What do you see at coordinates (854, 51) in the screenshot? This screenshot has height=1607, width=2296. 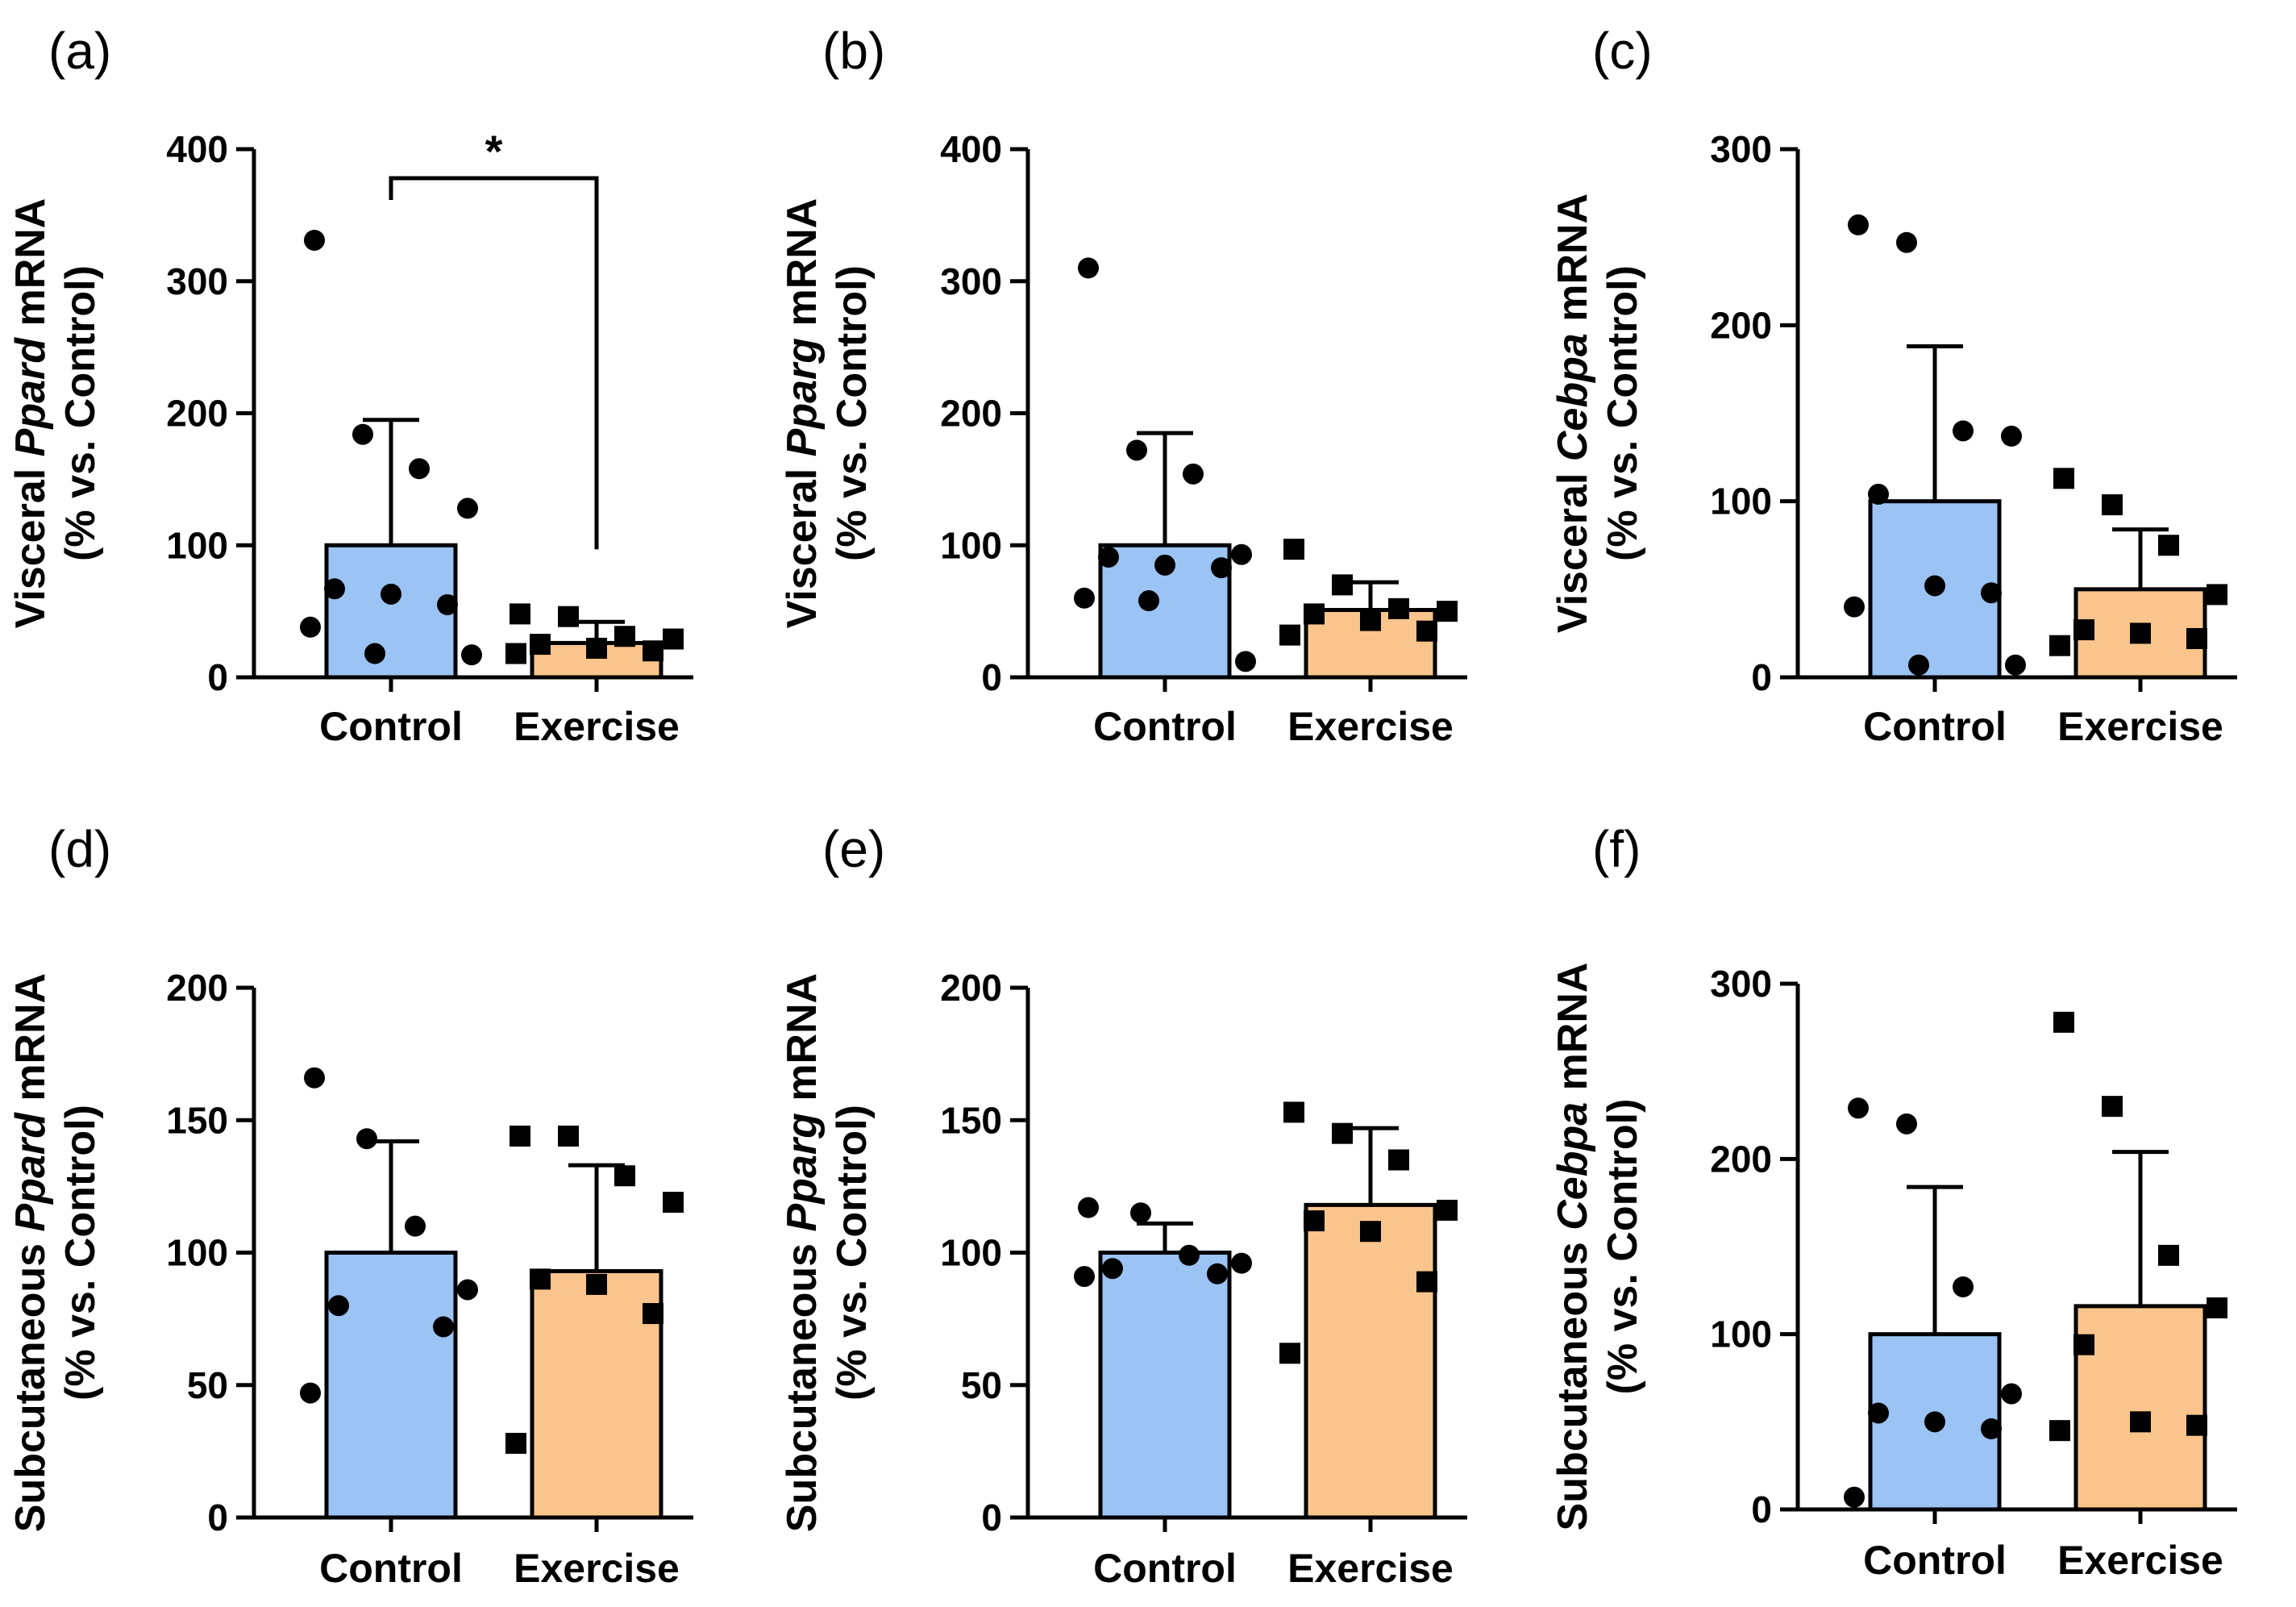 I see `panel-letter: (b)` at bounding box center [854, 51].